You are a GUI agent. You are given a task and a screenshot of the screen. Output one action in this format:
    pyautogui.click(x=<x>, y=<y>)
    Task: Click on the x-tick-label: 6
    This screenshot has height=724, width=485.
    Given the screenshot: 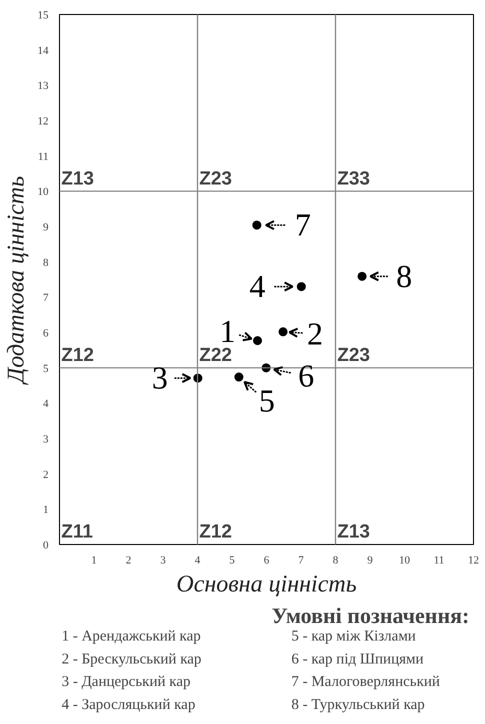 What is the action you would take?
    pyautogui.click(x=267, y=560)
    